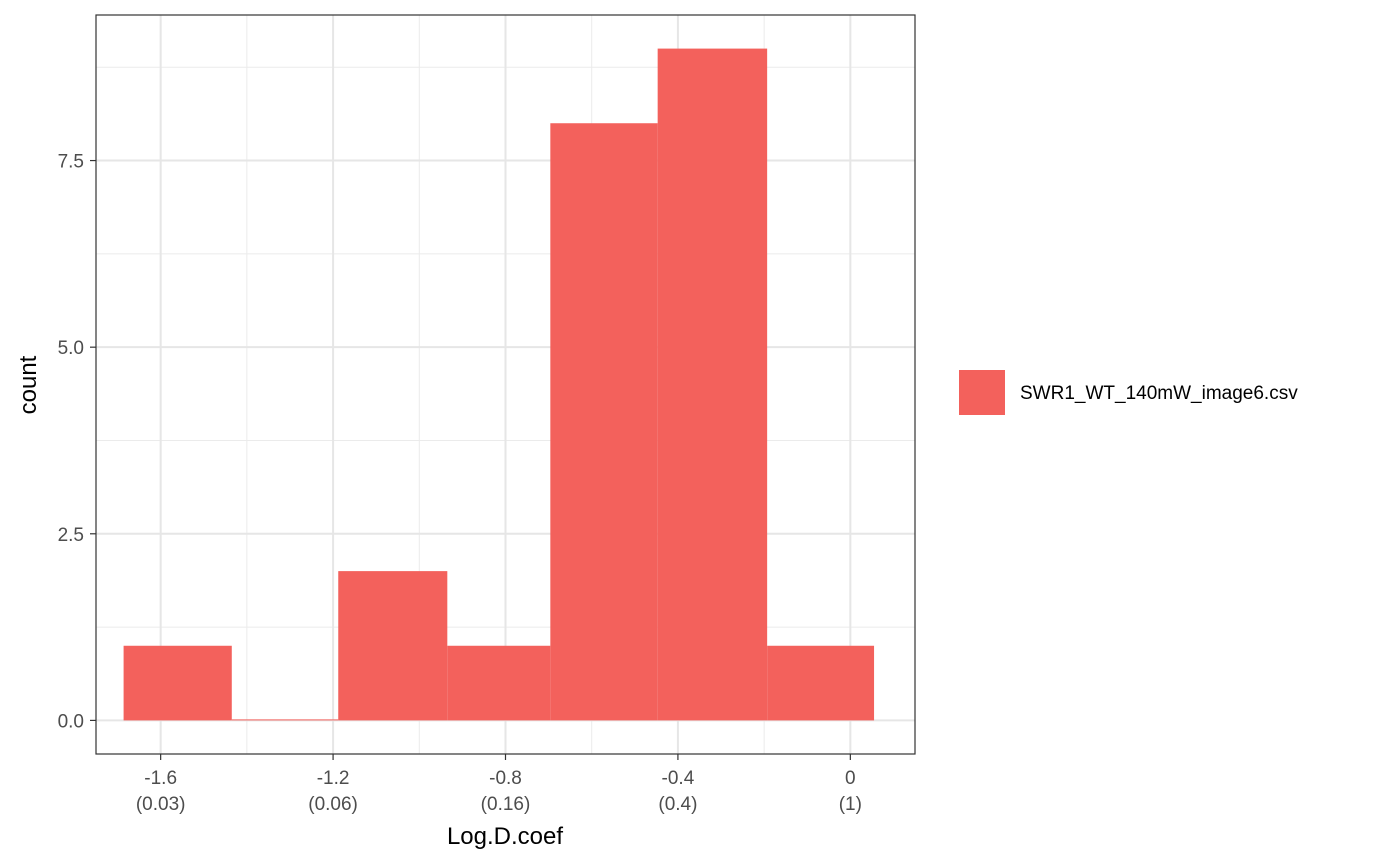 The height and width of the screenshot is (866, 1400). I want to click on x-tick-sublabel: (0.4), so click(677, 804).